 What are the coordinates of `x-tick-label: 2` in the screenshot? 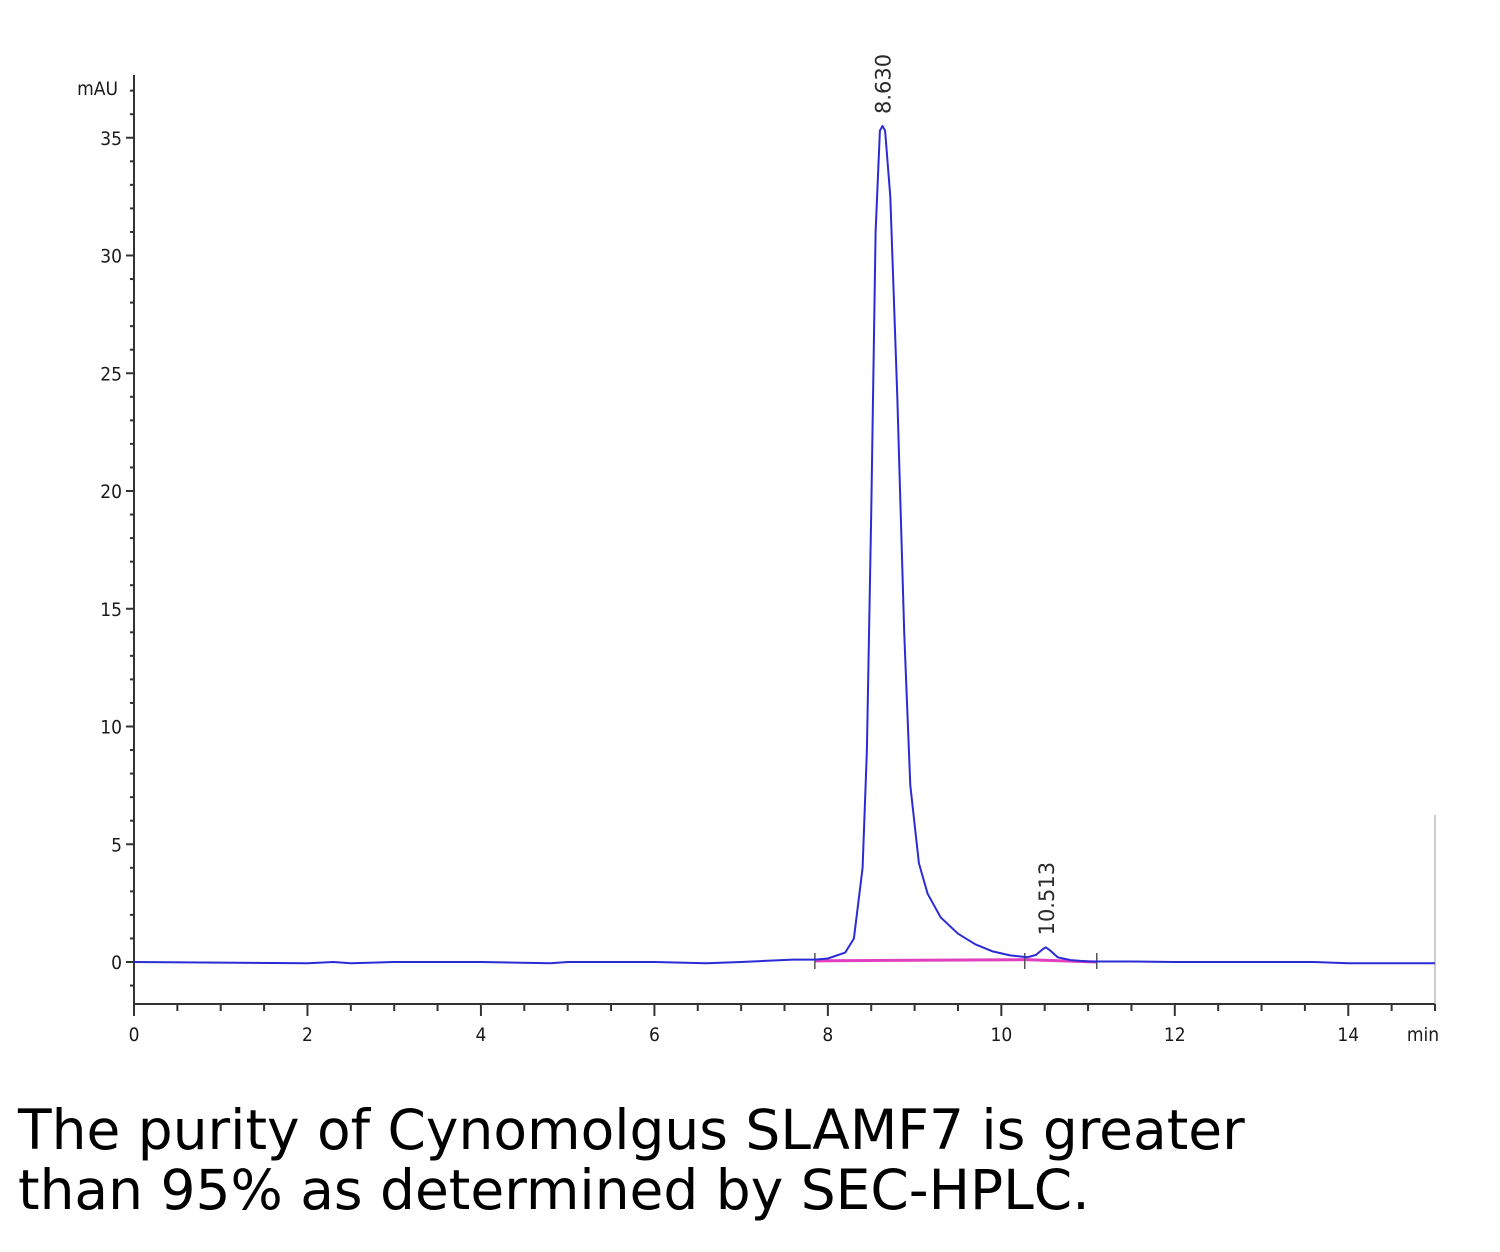 It's located at (307, 1035).